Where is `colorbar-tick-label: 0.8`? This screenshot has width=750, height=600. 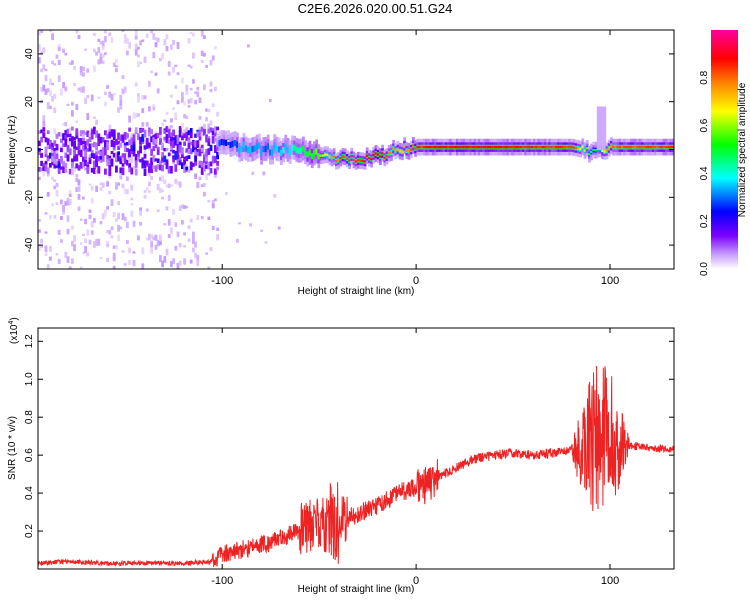 colorbar-tick-label: 0.8 is located at coordinates (704, 77).